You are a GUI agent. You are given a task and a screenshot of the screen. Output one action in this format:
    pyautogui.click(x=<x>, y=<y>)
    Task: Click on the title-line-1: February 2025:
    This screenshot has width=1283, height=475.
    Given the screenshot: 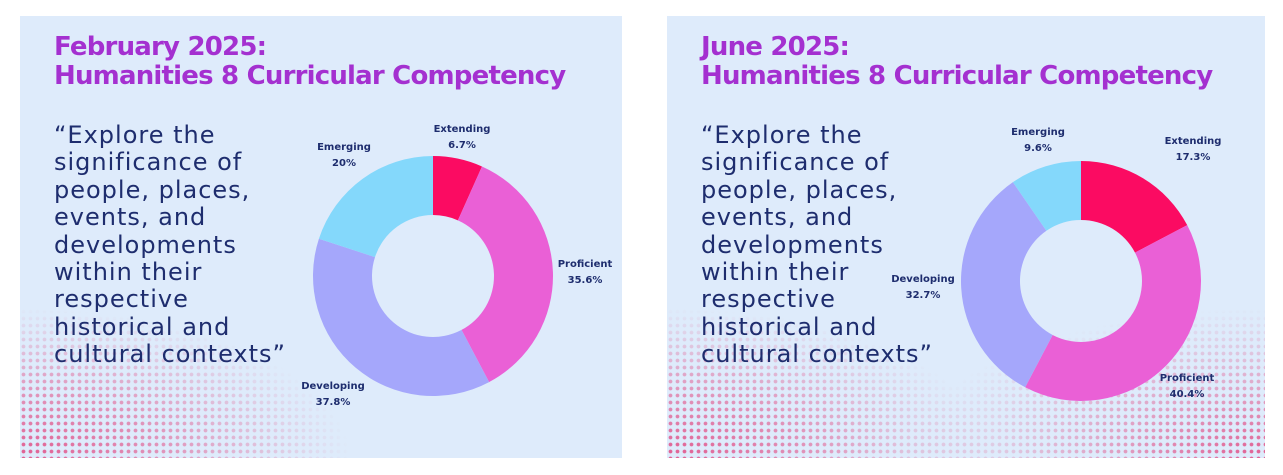 What is the action you would take?
    pyautogui.click(x=160, y=47)
    